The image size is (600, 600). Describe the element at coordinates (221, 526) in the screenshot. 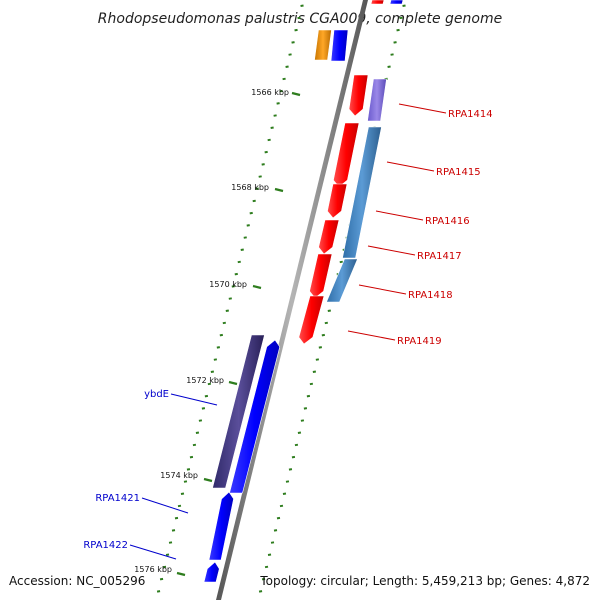

I see `gene-arrow-rpa1421` at that location.